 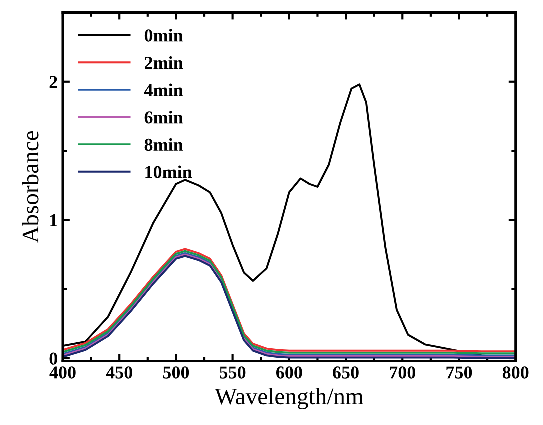 I want to click on x-tick-label: 450, so click(x=119, y=372).